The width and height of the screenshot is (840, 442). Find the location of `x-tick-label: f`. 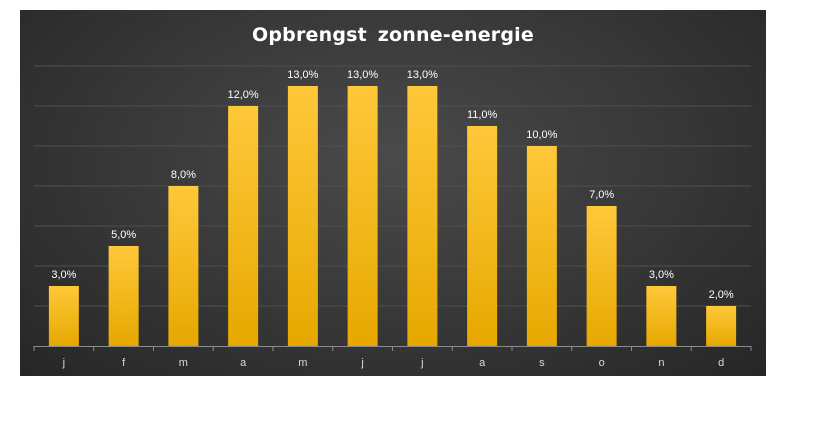

x-tick-label: f is located at coordinates (124, 363).